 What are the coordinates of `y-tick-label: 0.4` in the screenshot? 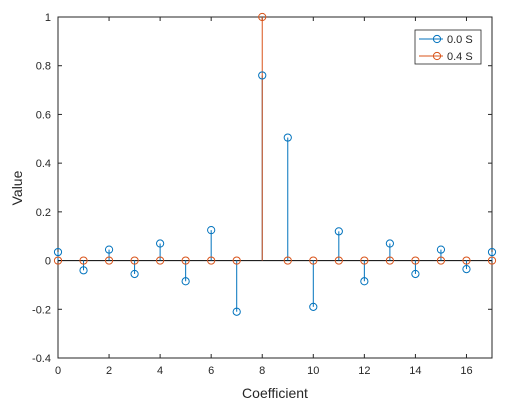 It's located at (43, 164).